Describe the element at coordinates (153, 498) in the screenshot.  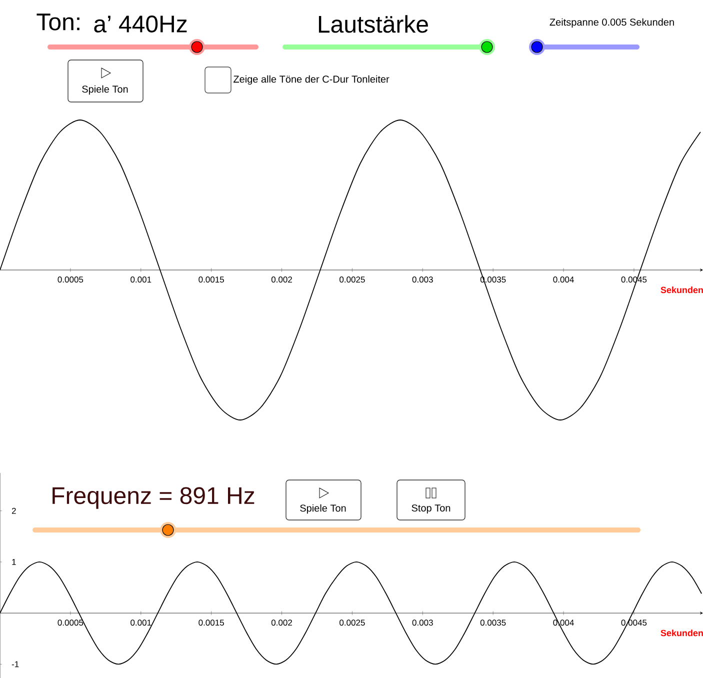
I see `annotation: Frequenz = 891 Hz` at that location.